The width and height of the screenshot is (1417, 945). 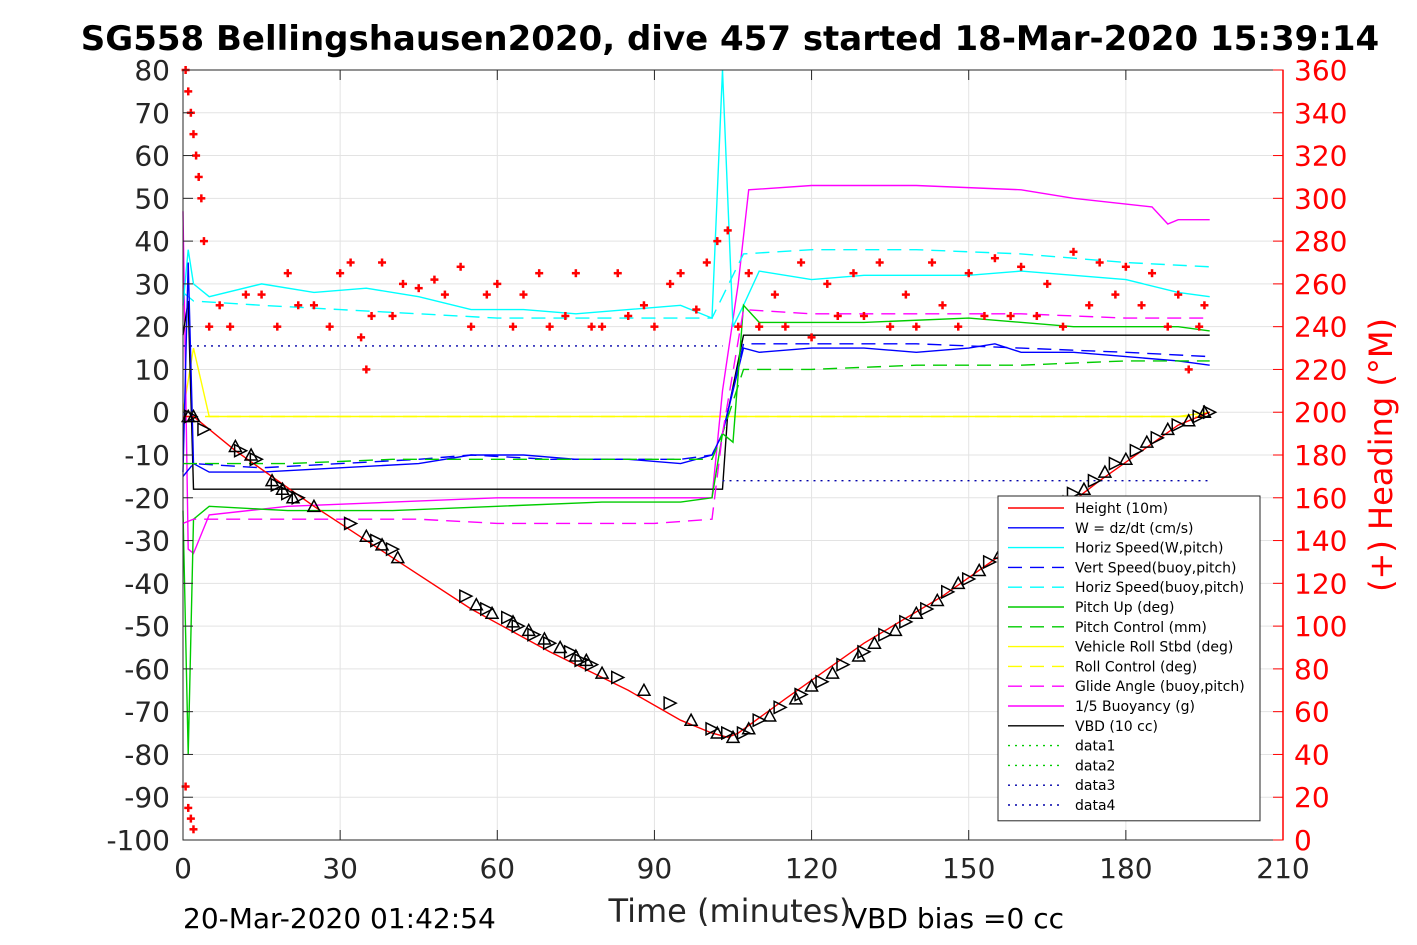 I want to click on legend-entry: data3, so click(x=1095, y=786).